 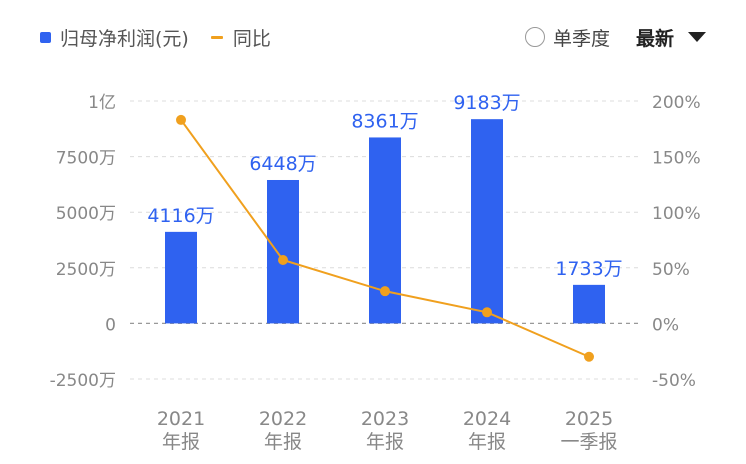 I want to click on y-right-tick-label: 0%, so click(x=665, y=325).